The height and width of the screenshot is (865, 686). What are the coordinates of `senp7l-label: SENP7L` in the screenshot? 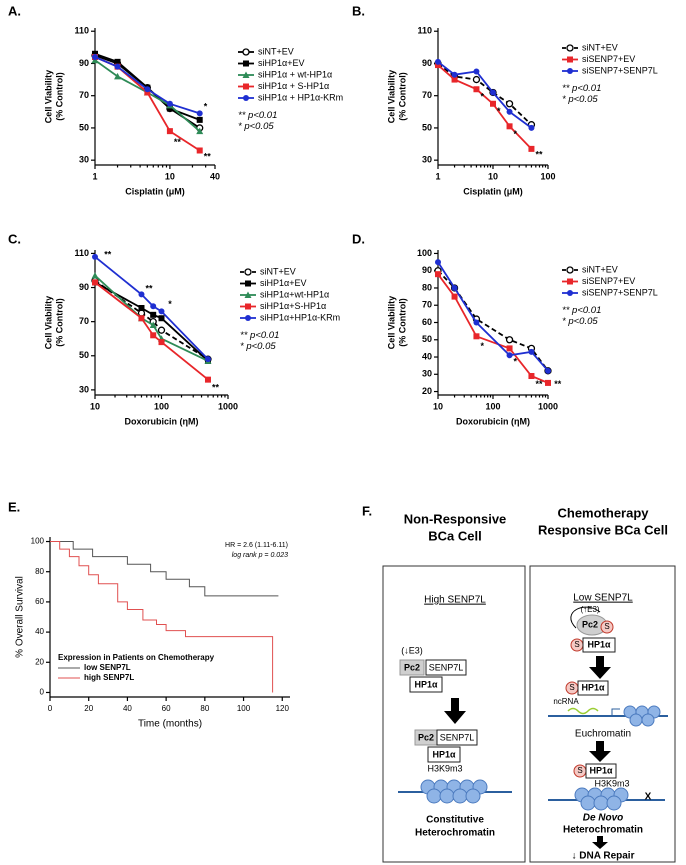 It's located at (446, 667).